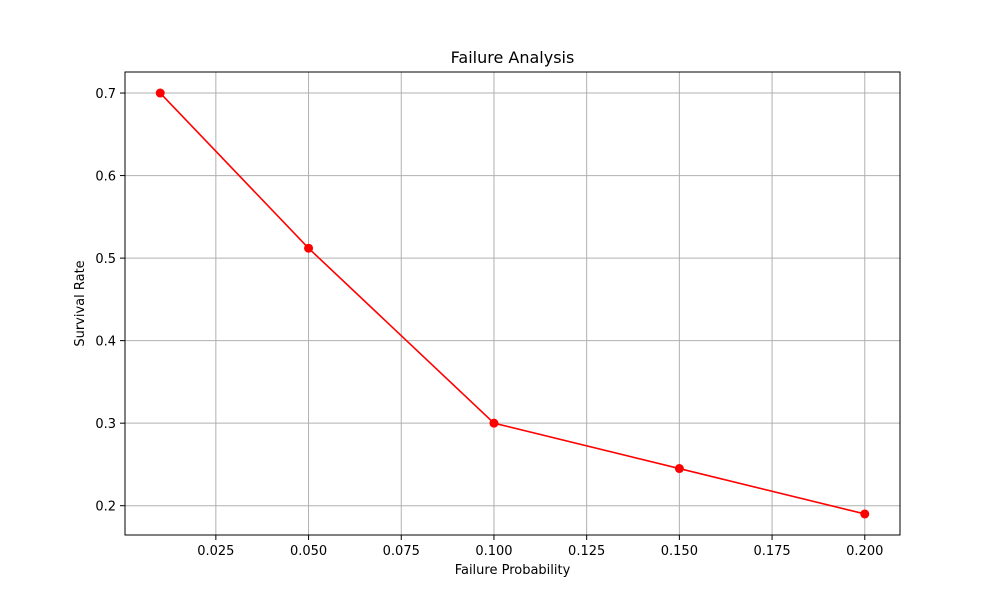 The height and width of the screenshot is (600, 1000). I want to click on x-tick-label: 0.100, so click(493, 551).